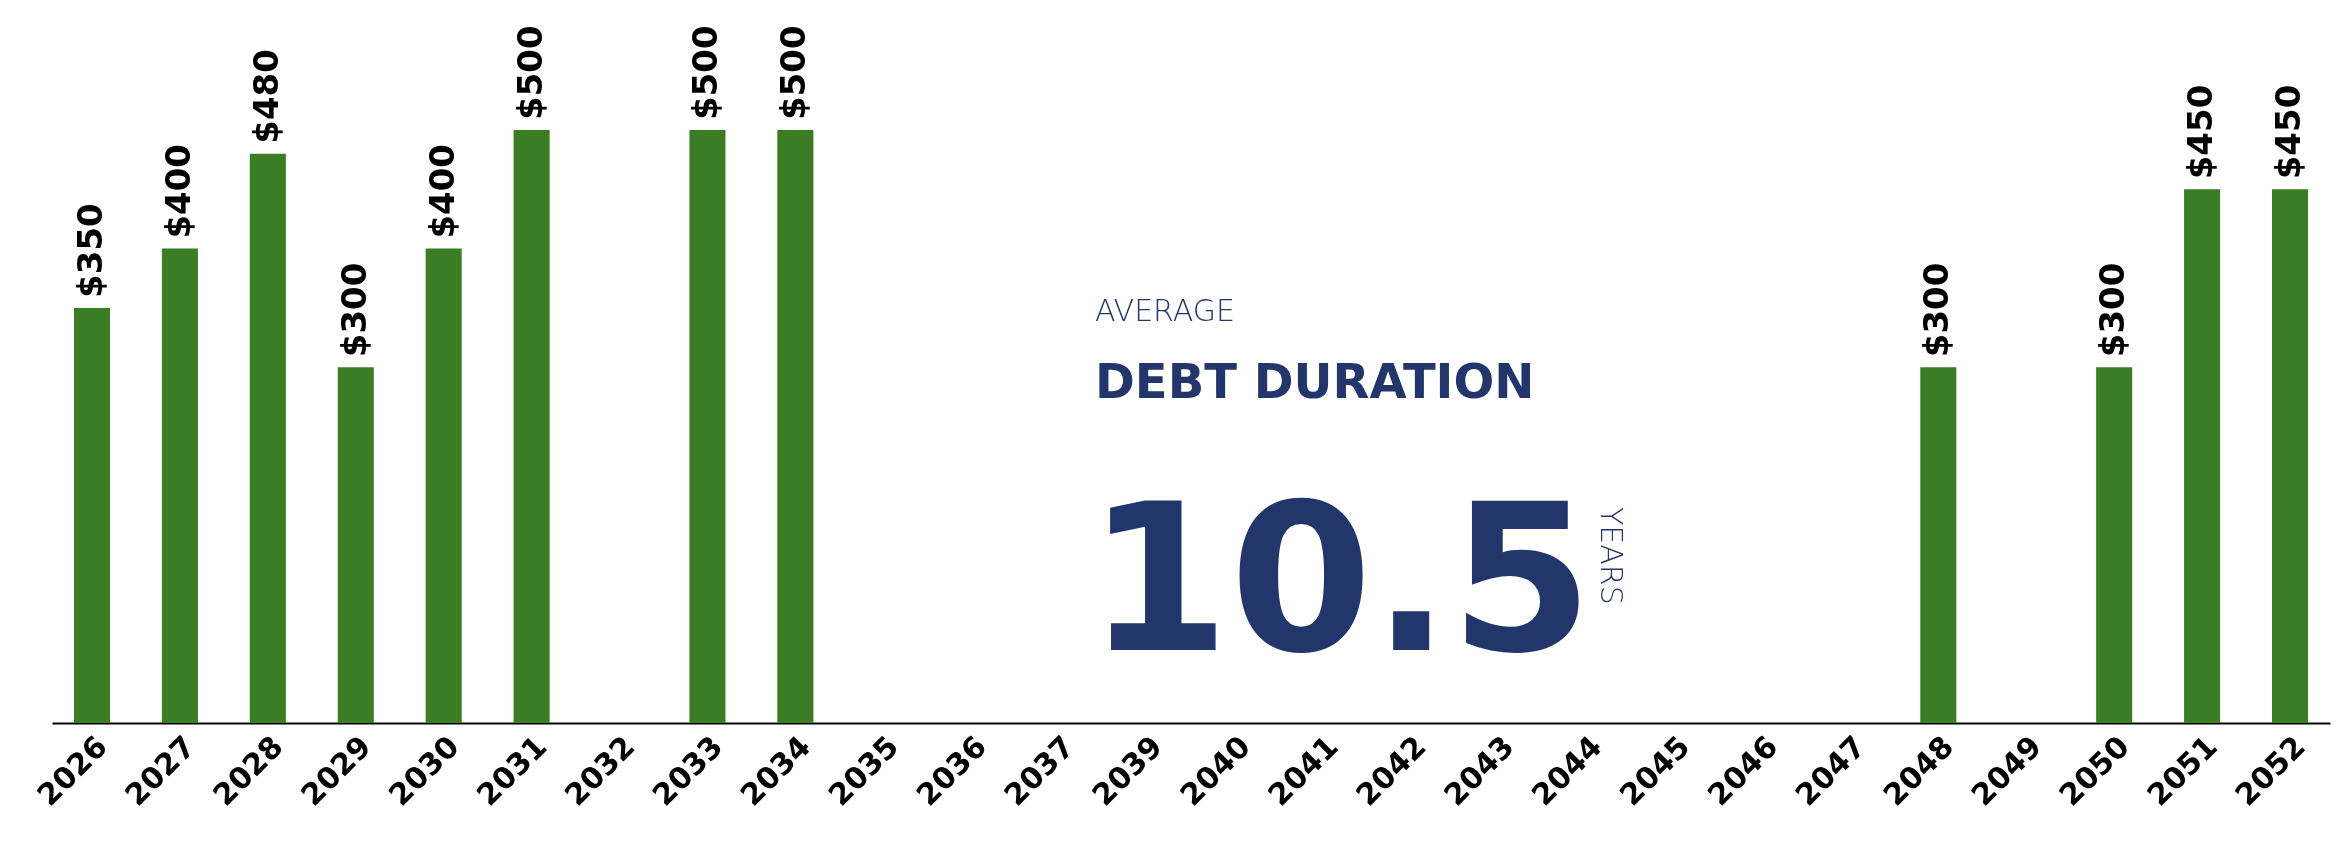  What do you see at coordinates (265, 96) in the screenshot?
I see `data-label: $480` at bounding box center [265, 96].